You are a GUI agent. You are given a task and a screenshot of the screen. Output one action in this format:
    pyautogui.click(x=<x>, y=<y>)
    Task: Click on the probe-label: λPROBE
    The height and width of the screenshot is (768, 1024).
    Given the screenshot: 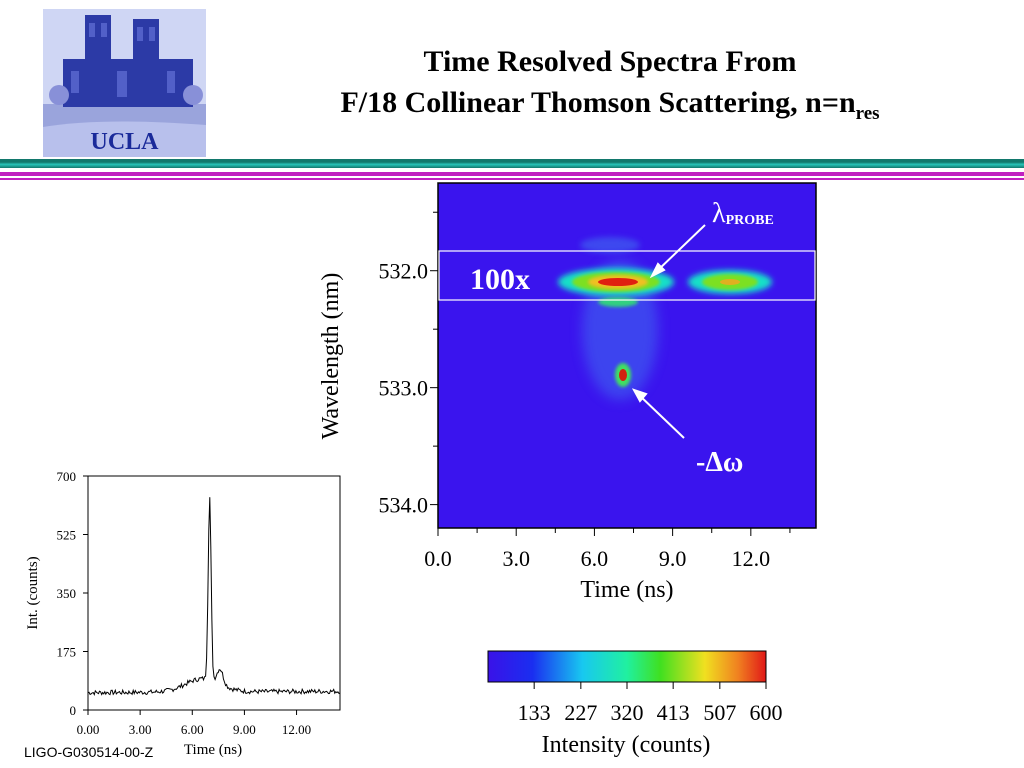 What is the action you would take?
    pyautogui.click(x=743, y=213)
    